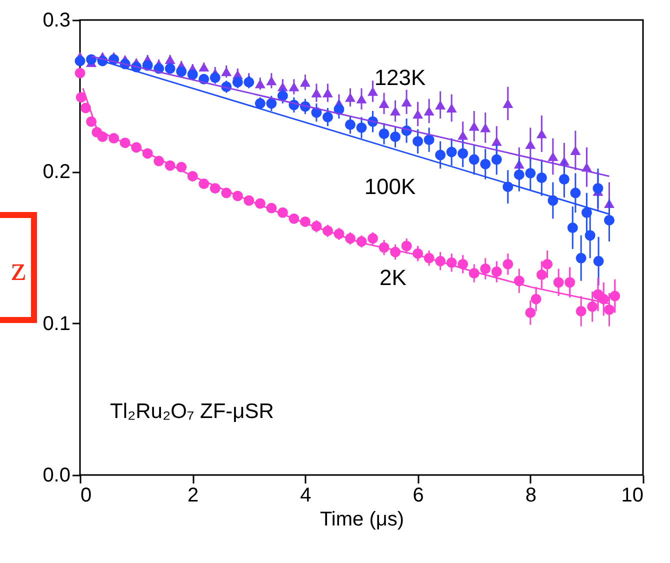 This screenshot has width=670, height=563. What do you see at coordinates (56, 323) in the screenshot?
I see `y-tick-label: 0.1` at bounding box center [56, 323].